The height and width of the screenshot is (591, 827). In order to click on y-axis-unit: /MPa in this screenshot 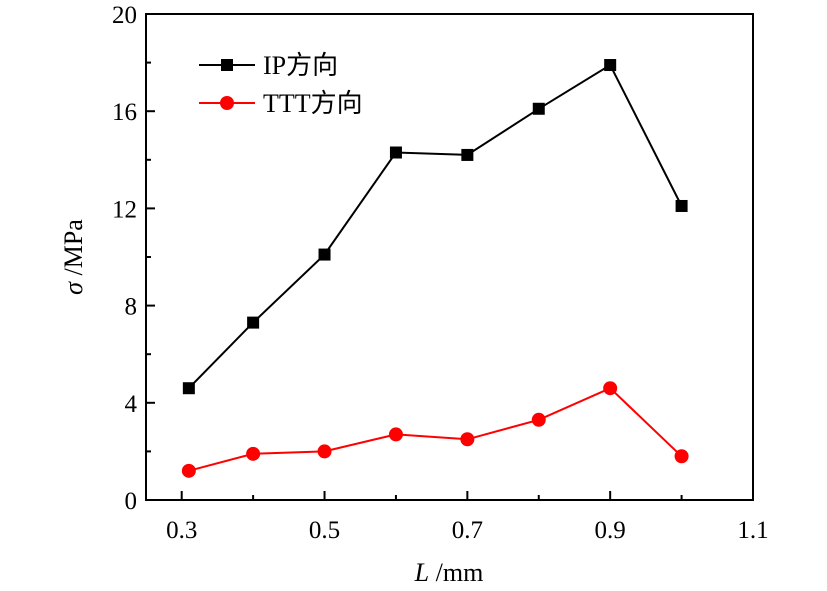, I will do `click(73, 250)`.